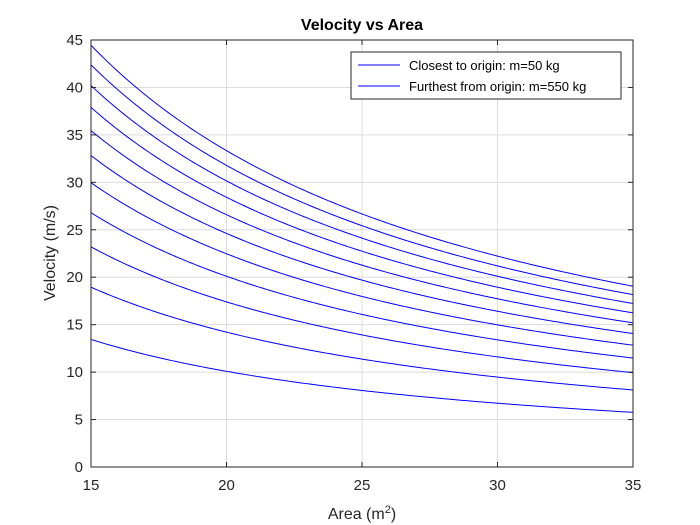 This screenshot has height=525, width=700. I want to click on y-tick-label: 25, so click(74, 230).